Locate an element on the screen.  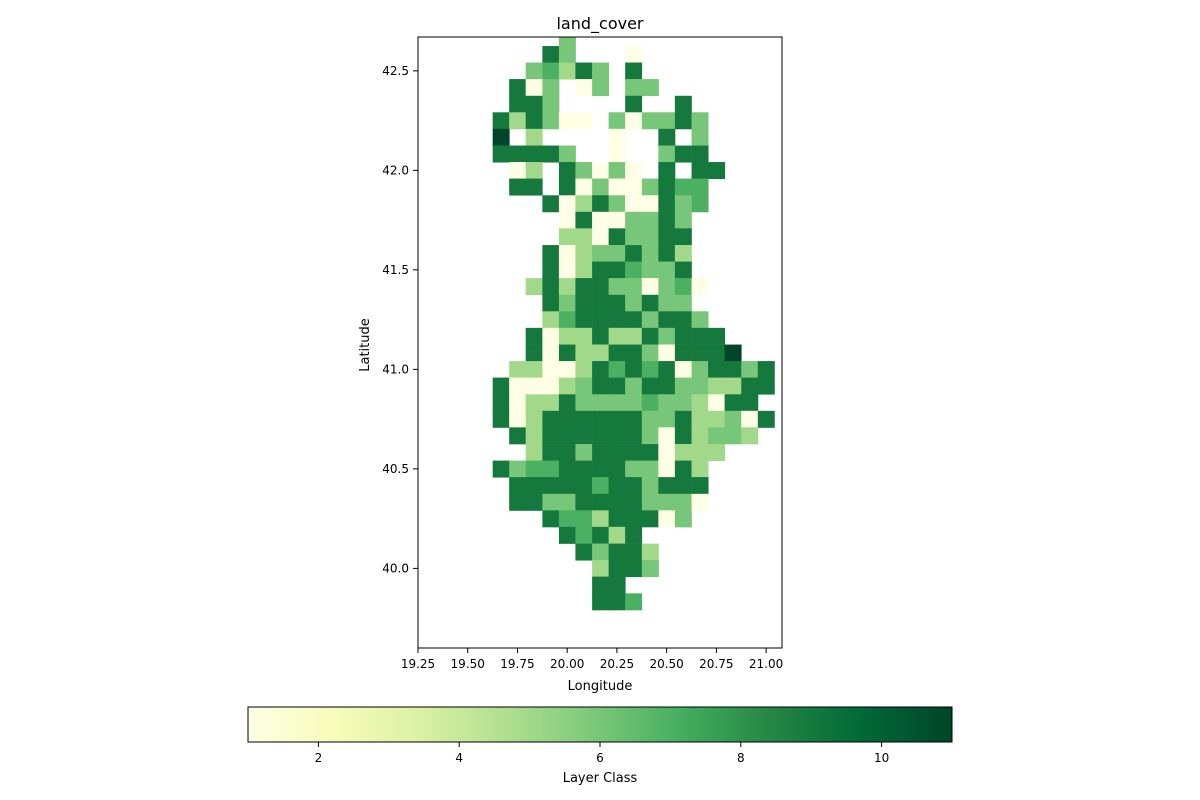
x-tick-label: 20.50 is located at coordinates (666, 664).